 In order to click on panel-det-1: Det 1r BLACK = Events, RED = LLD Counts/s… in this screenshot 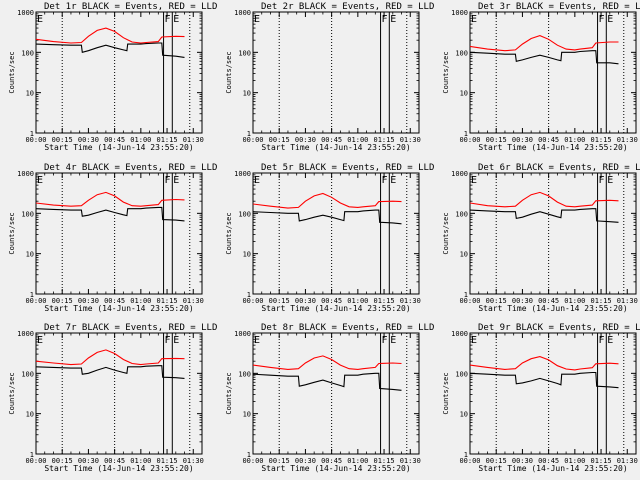, I will do `click(112, 77)`.